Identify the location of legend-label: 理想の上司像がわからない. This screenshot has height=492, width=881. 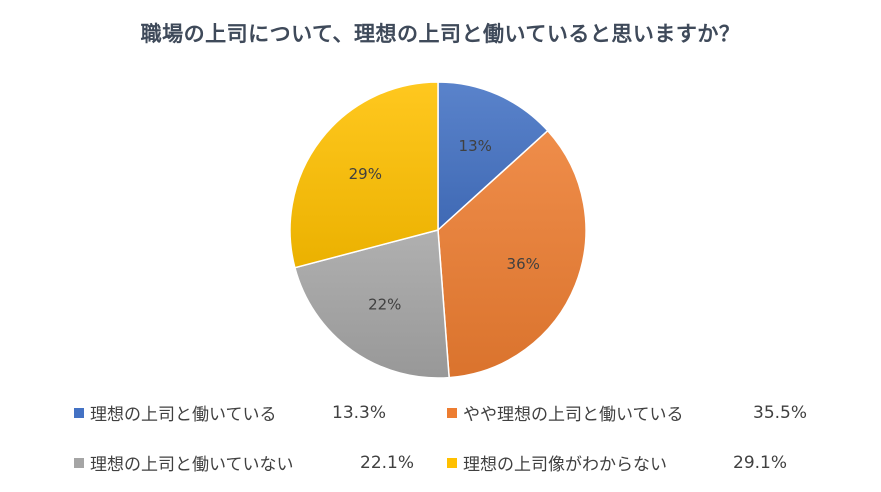
(565, 465).